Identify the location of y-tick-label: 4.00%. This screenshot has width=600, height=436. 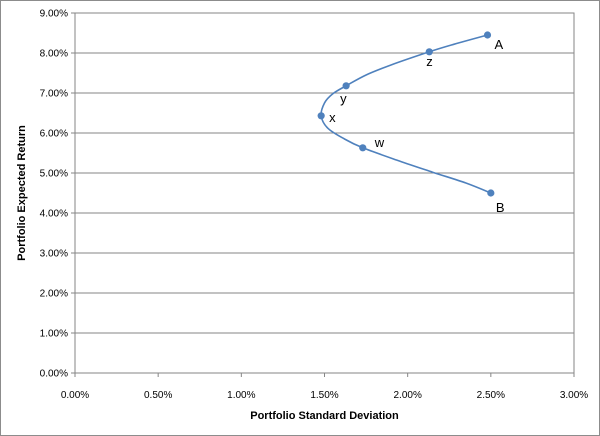
(54, 214).